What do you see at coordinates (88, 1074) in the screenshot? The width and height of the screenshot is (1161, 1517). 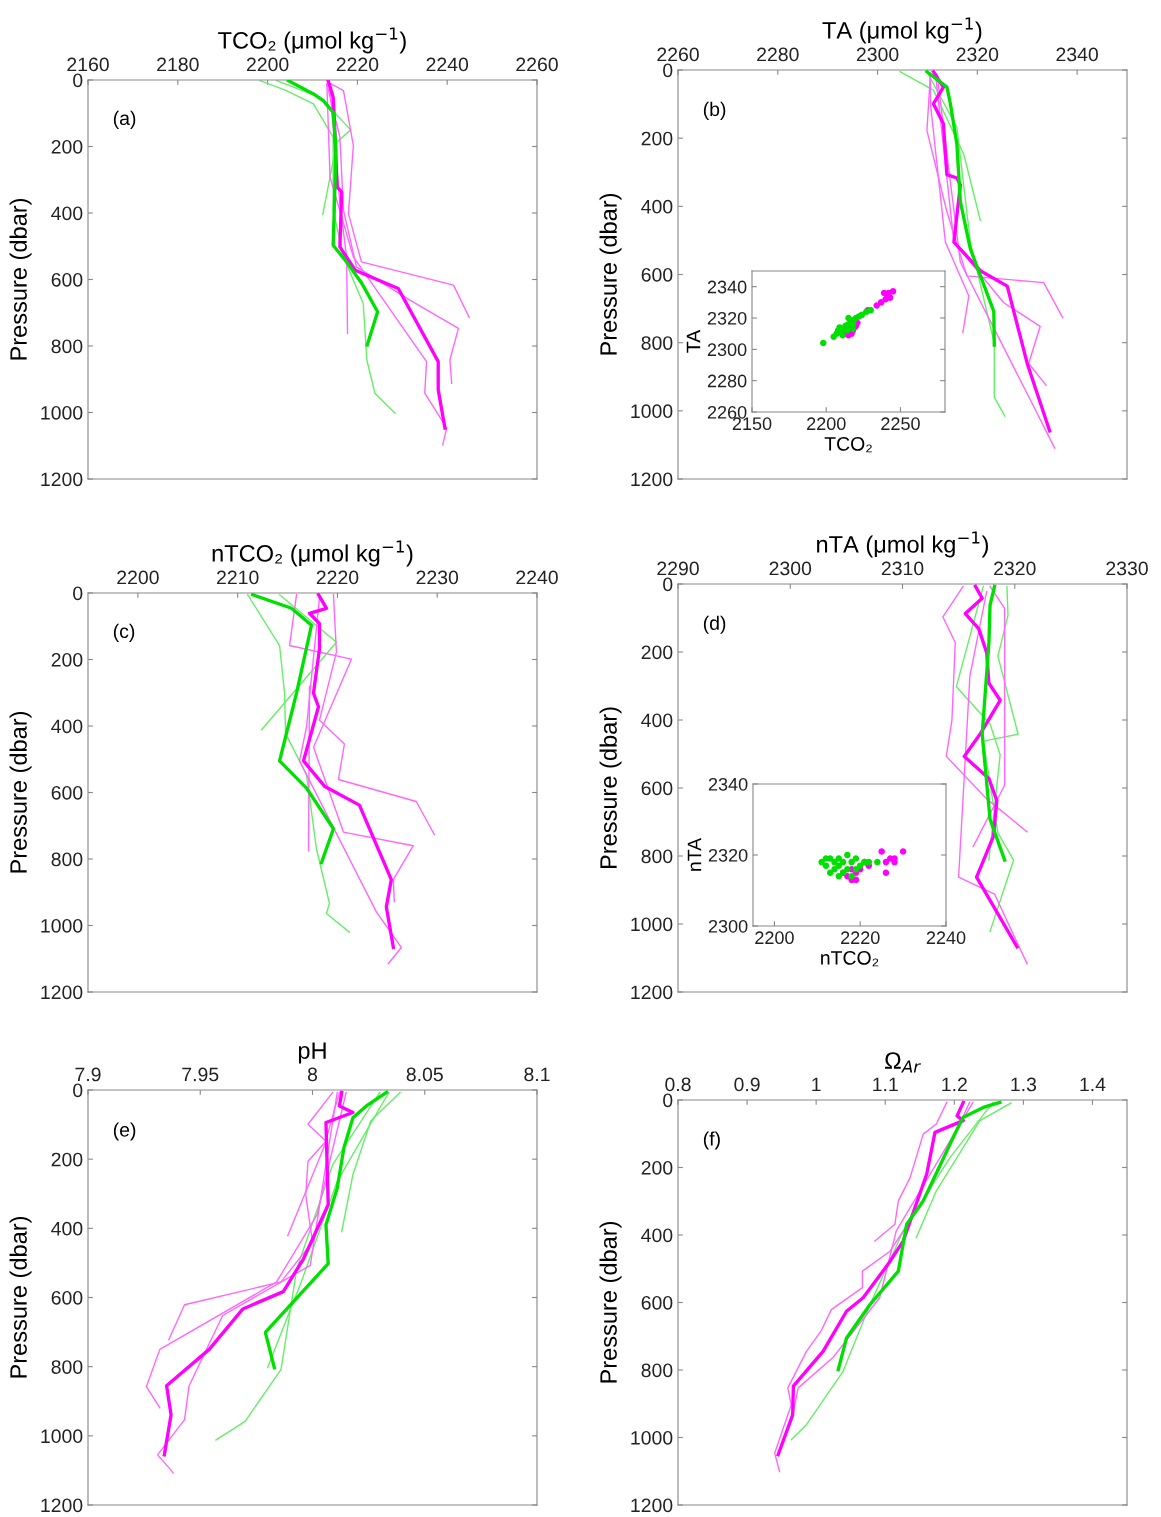 I see `x-tick-label: 7.9` at bounding box center [88, 1074].